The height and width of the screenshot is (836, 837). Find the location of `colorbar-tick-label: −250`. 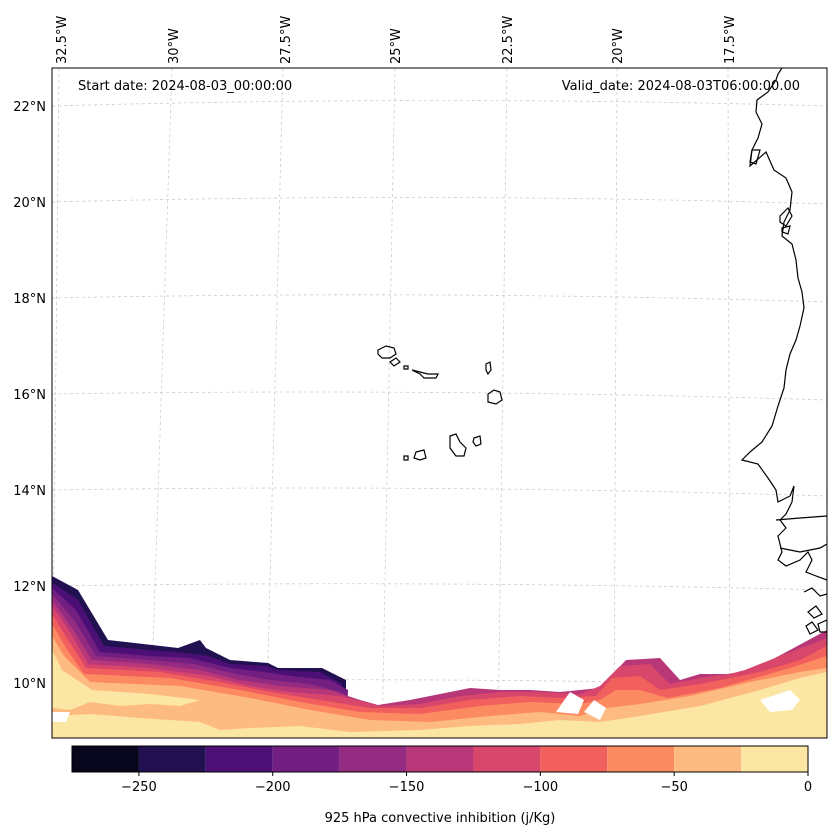

colorbar-tick-label: −250 is located at coordinates (139, 787).